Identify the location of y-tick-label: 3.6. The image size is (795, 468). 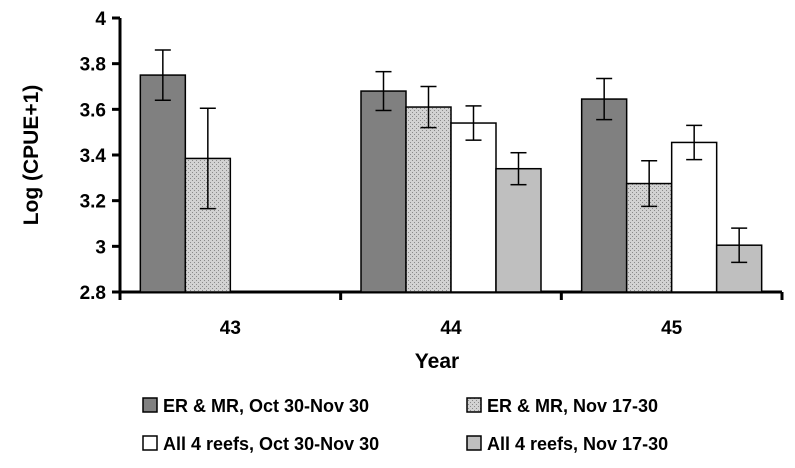
(93, 110).